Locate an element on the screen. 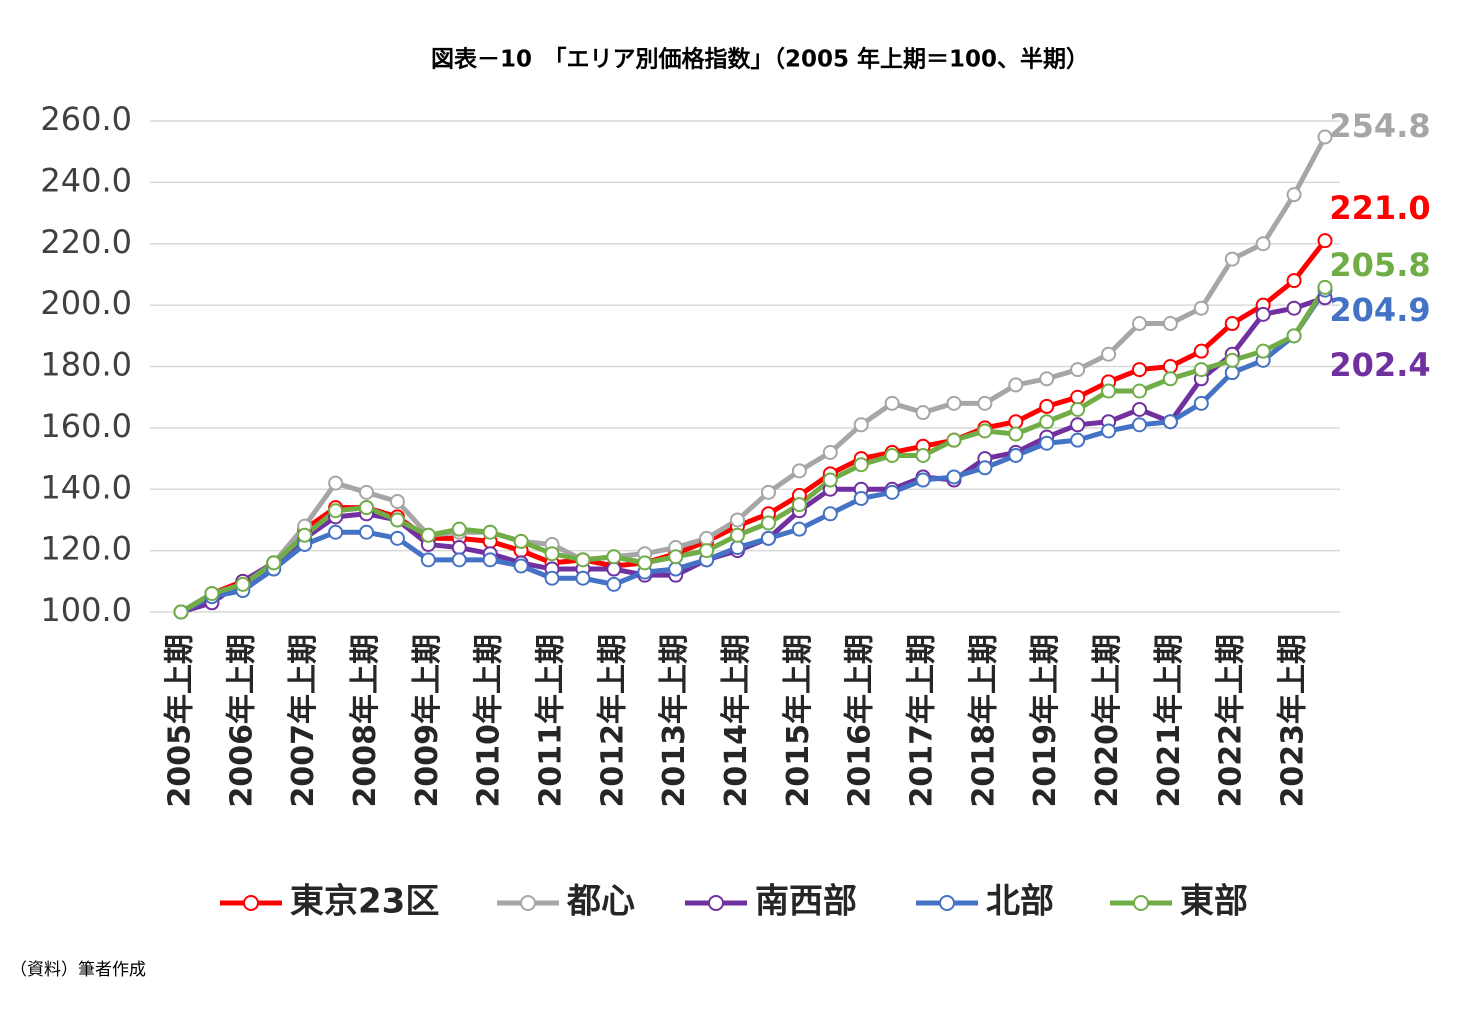 The width and height of the screenshot is (1478, 1015). data-label: 254.8 is located at coordinates (1379, 126).